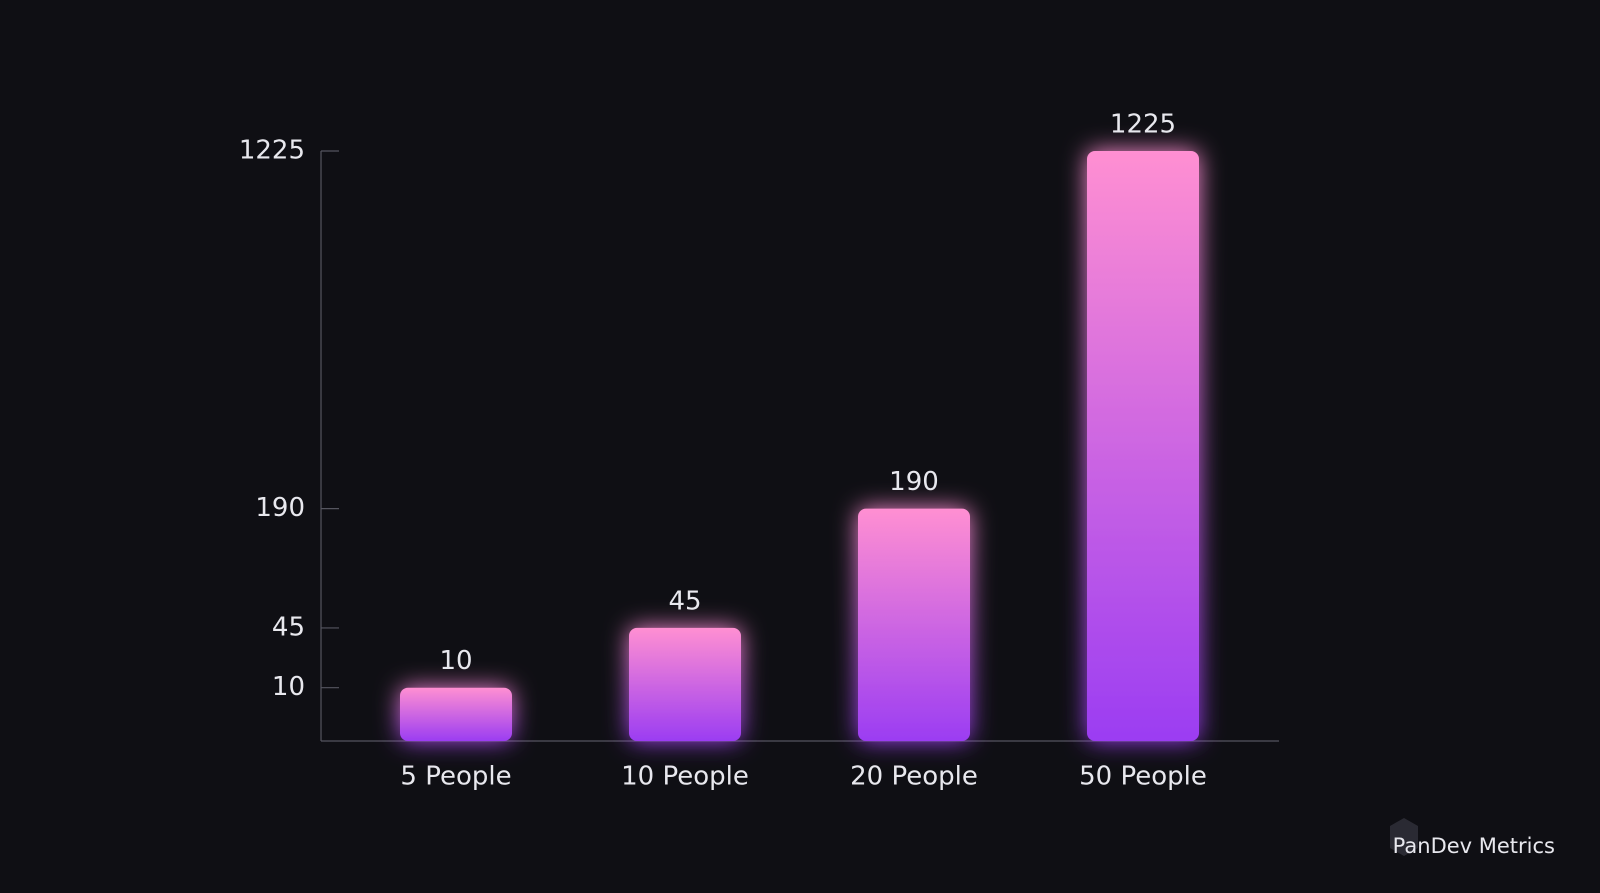  What do you see at coordinates (1404, 837) in the screenshot?
I see `logo-icon` at bounding box center [1404, 837].